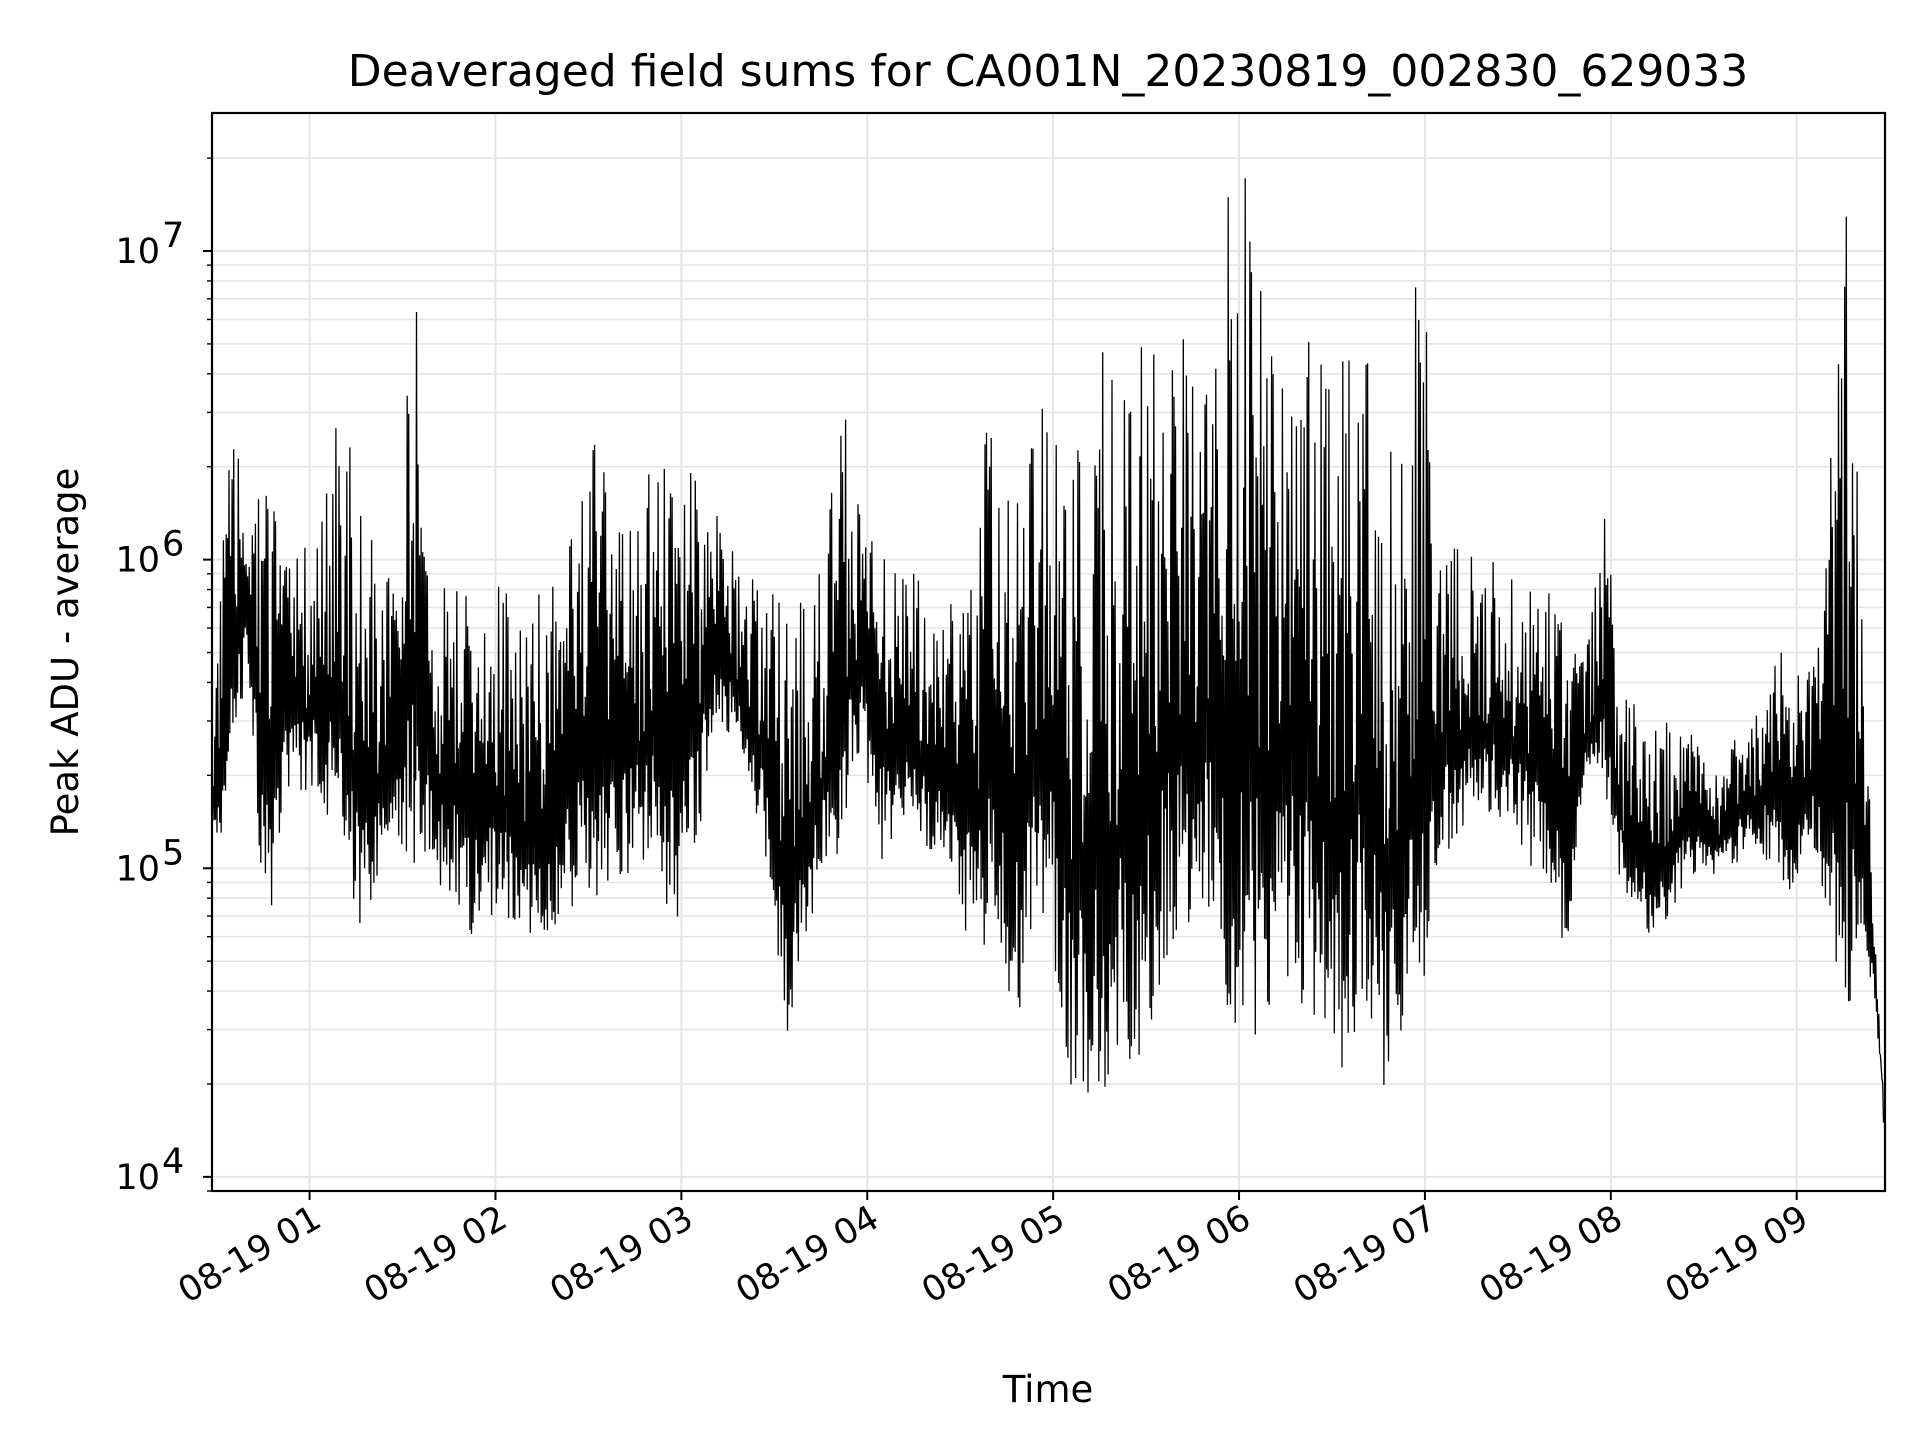 This screenshot has height=1440, width=1920. I want to click on y-tick-label: 10 5, so click(149, 861).